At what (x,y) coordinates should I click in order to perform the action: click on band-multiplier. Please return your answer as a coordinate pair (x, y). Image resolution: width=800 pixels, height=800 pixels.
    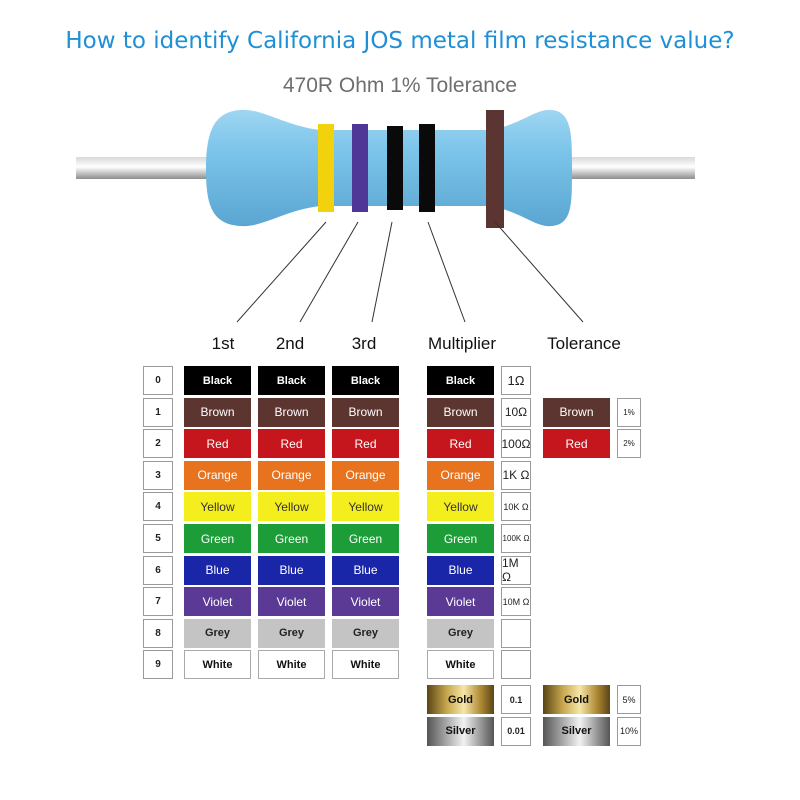
    Looking at the image, I should click on (427, 168).